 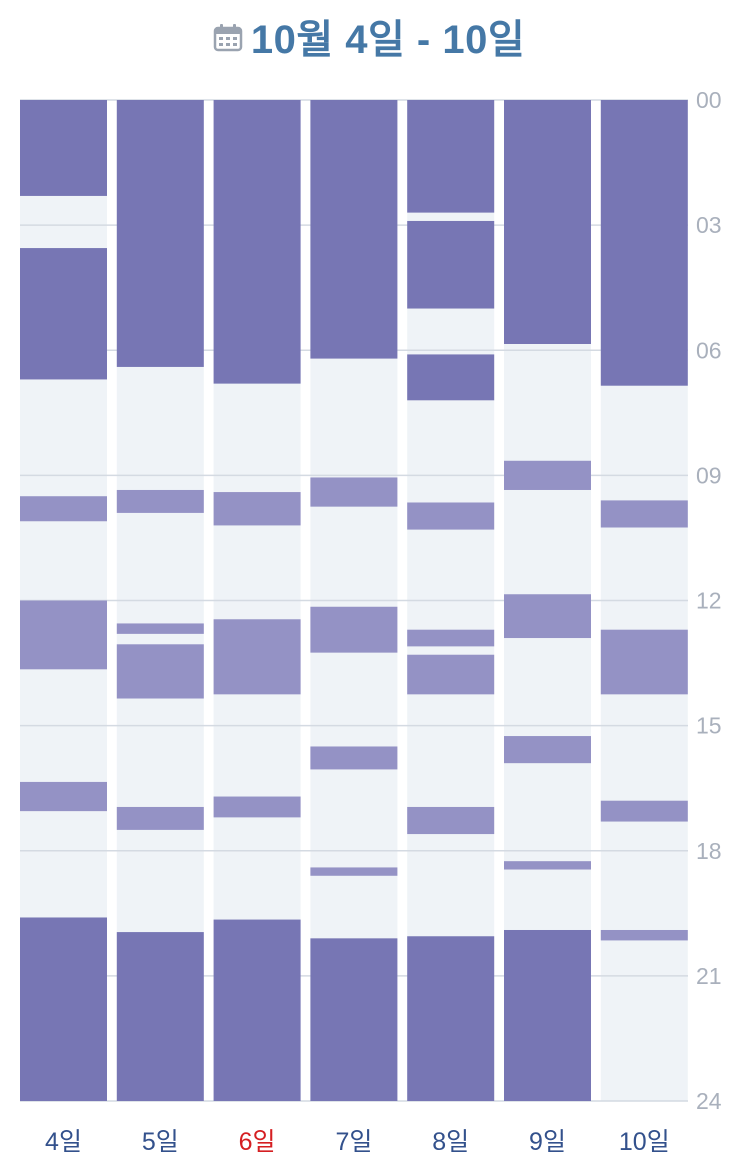 I want to click on day-label: 4일, so click(x=63, y=1142).